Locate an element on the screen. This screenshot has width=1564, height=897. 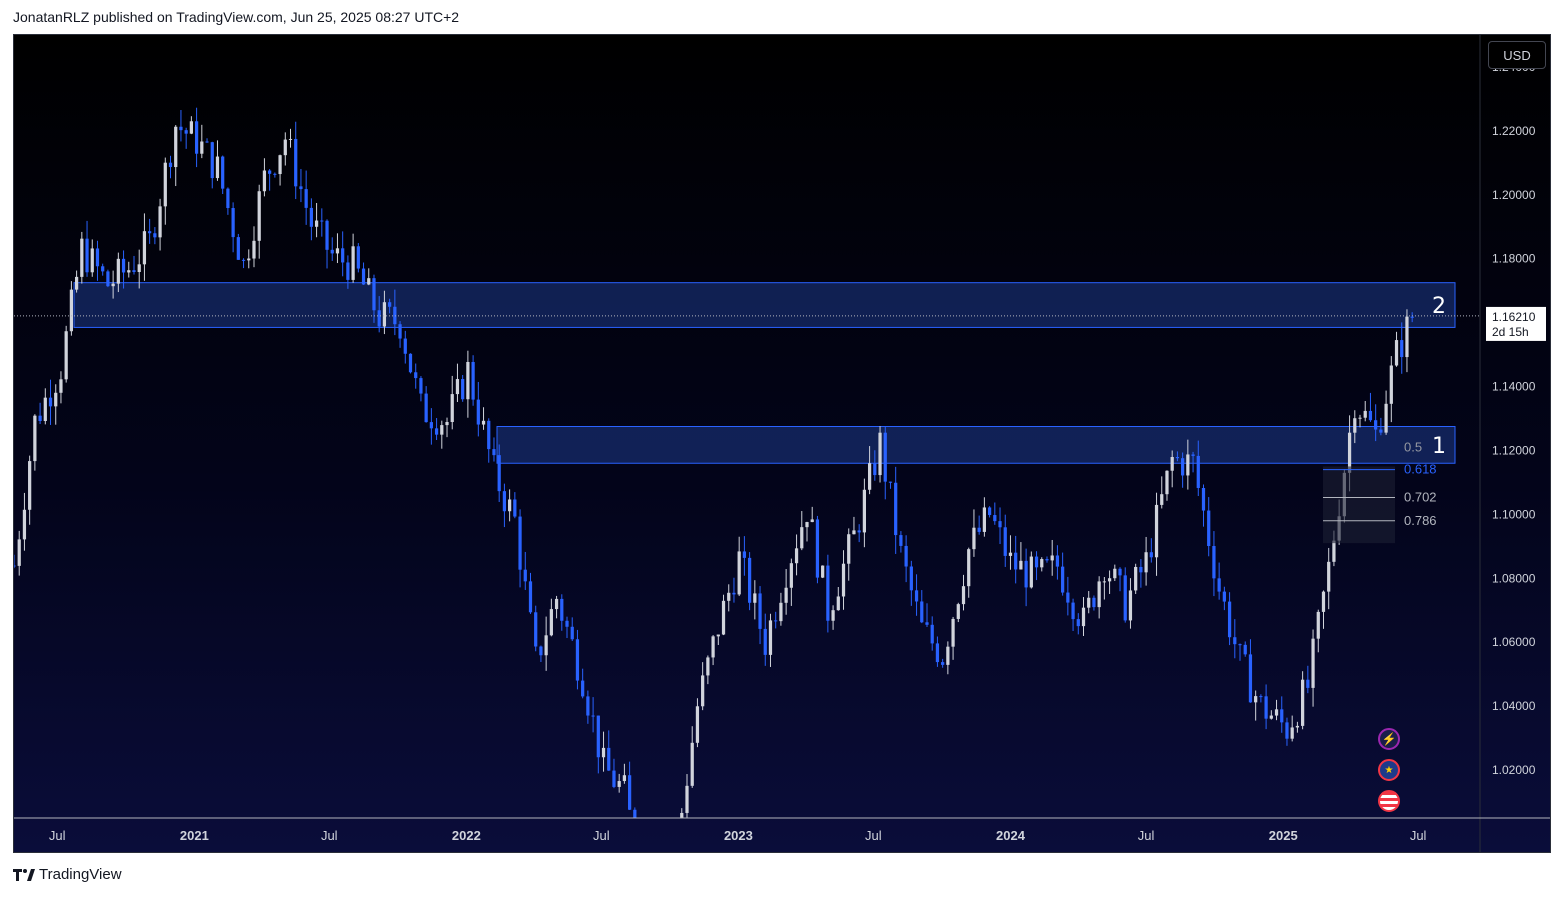
fib-band is located at coordinates (1359, 505).